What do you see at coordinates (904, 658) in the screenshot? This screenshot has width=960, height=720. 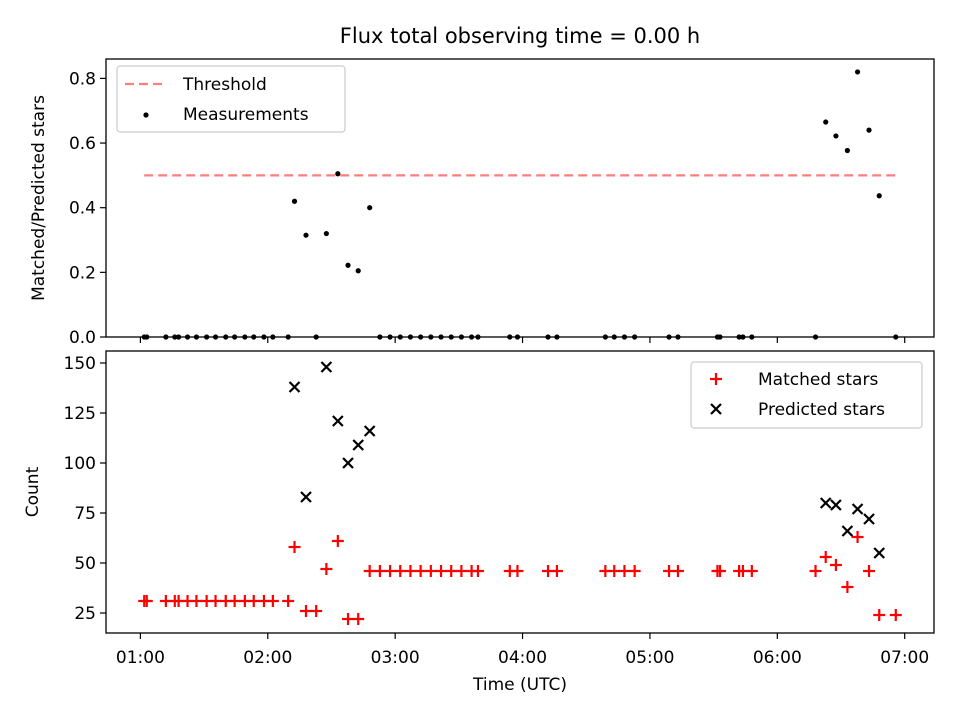 I see `bottom-xtick-label-6: 07:00` at bounding box center [904, 658].